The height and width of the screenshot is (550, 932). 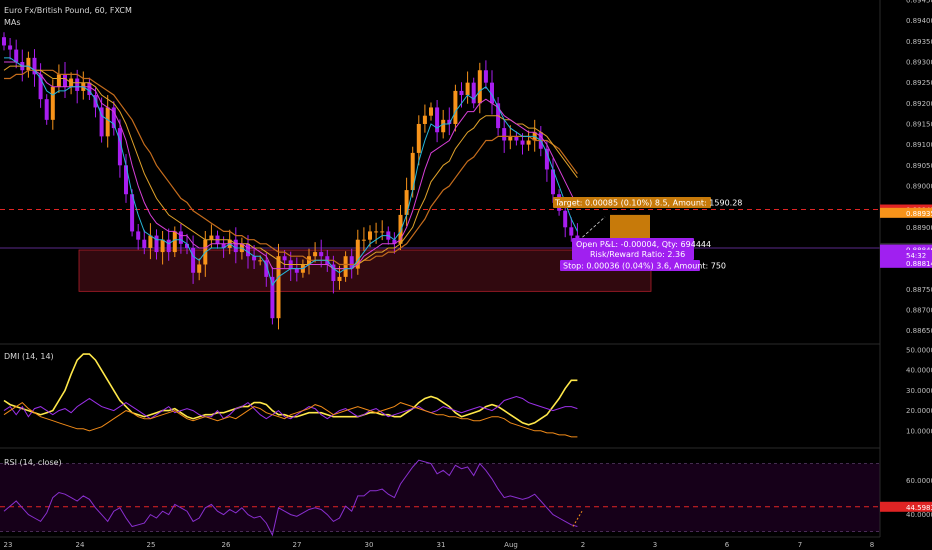 What do you see at coordinates (872, 545) in the screenshot?
I see `time-tick-label: 8` at bounding box center [872, 545].